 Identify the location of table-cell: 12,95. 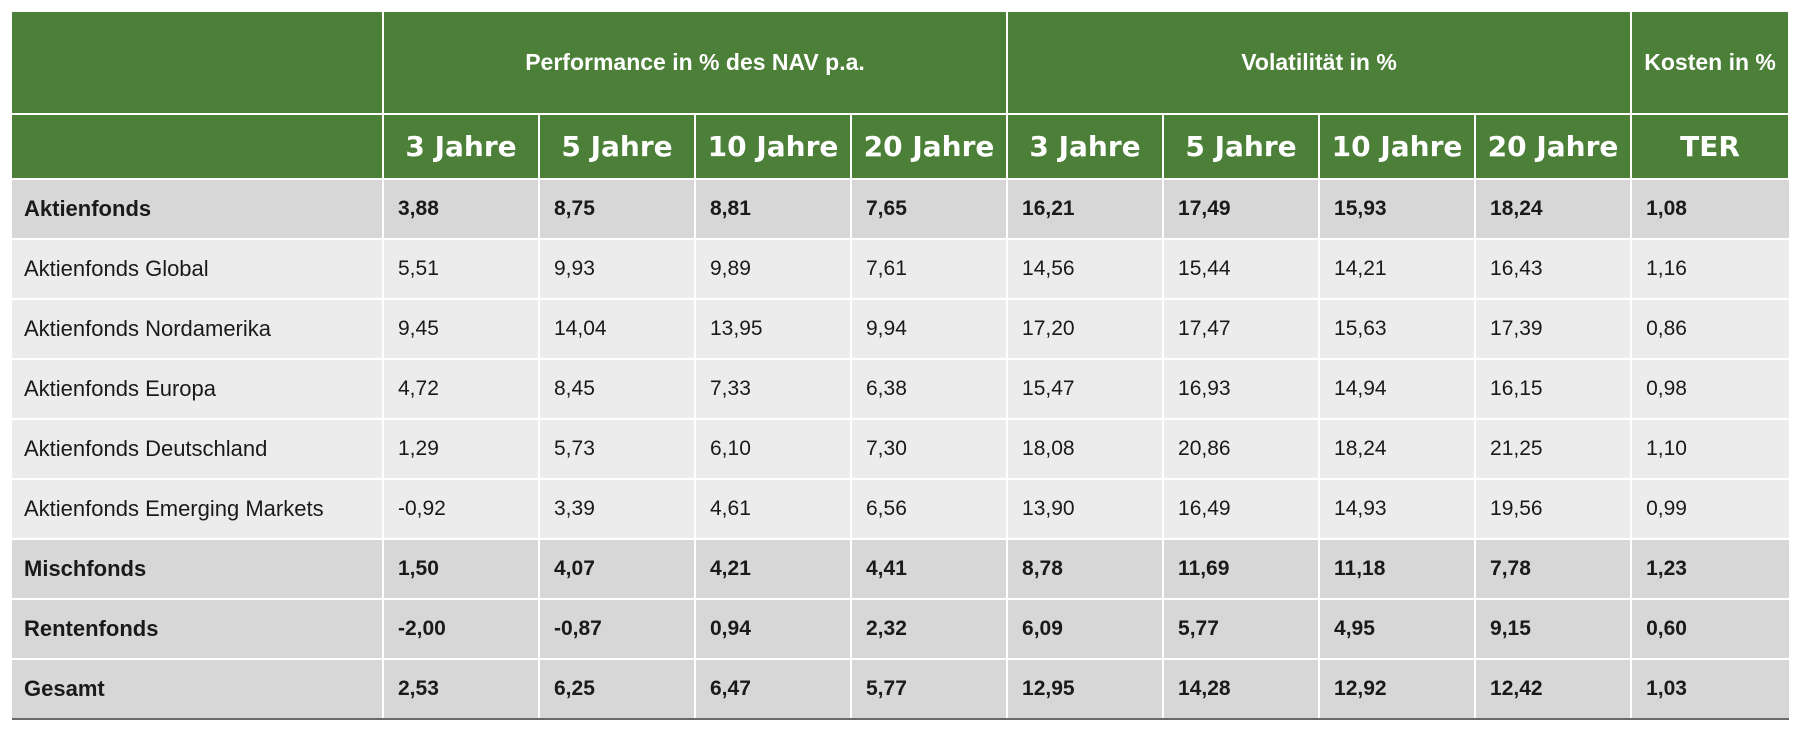
(1086, 689).